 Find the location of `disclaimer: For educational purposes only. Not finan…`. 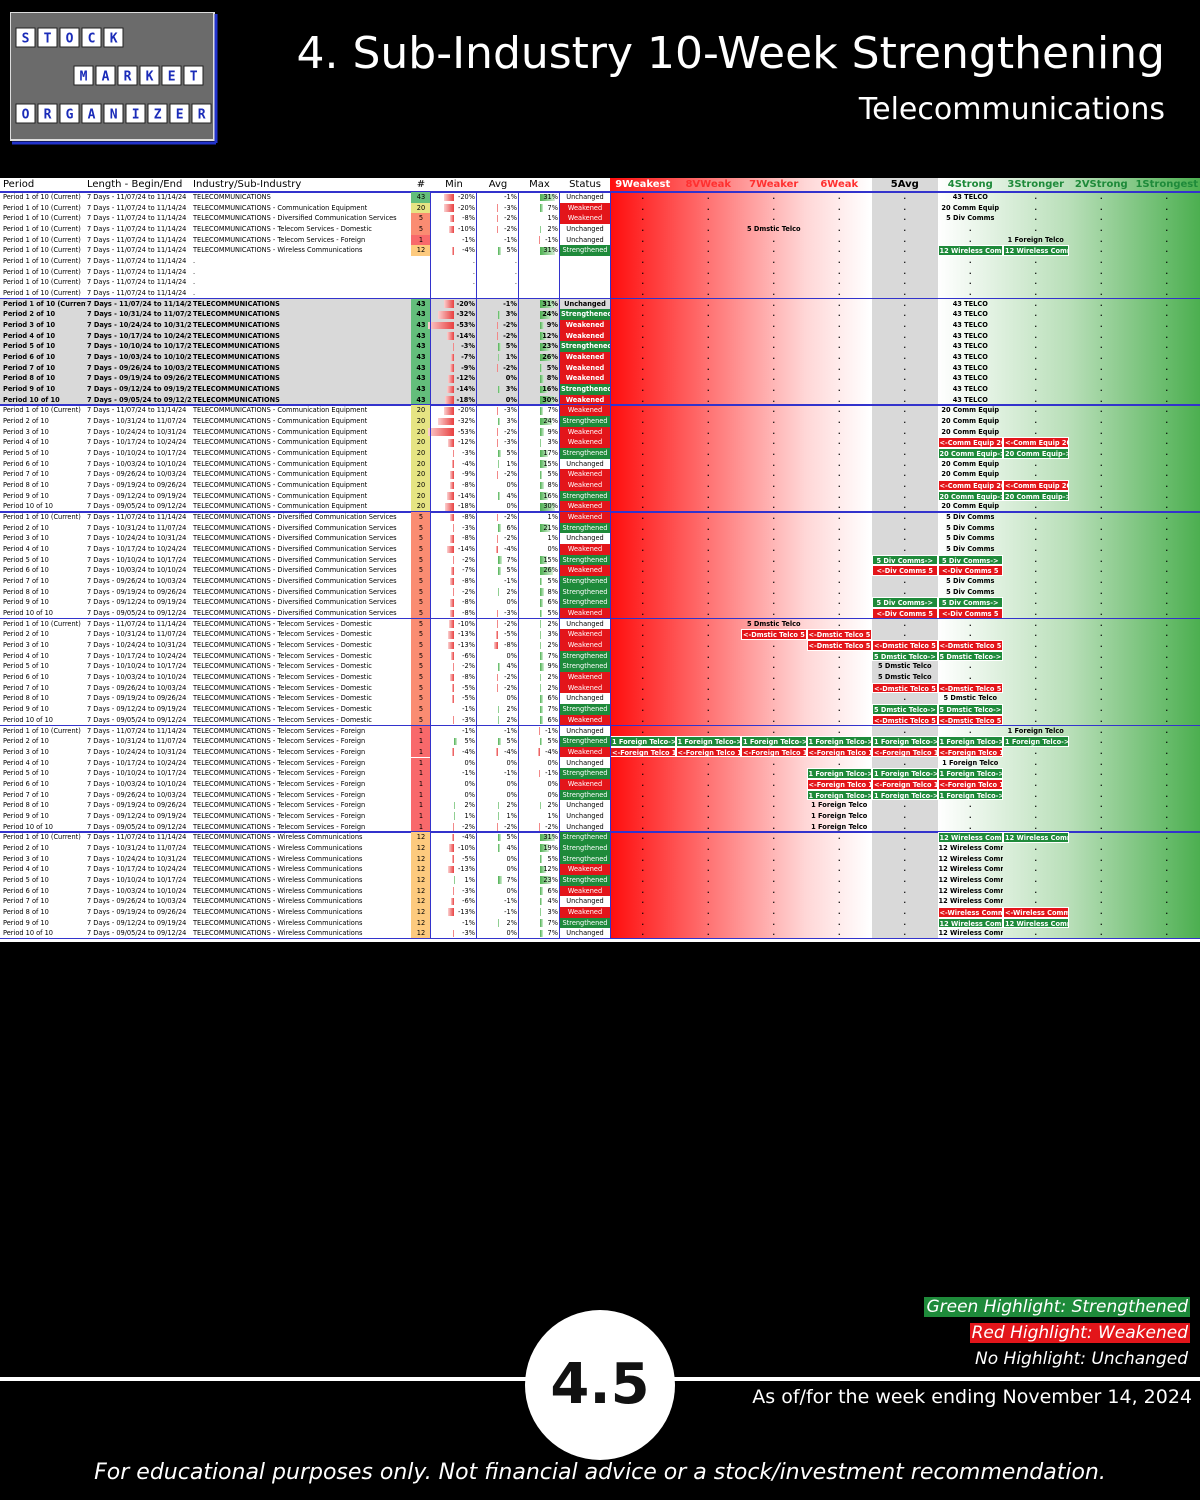

disclaimer: For educational purposes only. Not finan… is located at coordinates (600, 1472).